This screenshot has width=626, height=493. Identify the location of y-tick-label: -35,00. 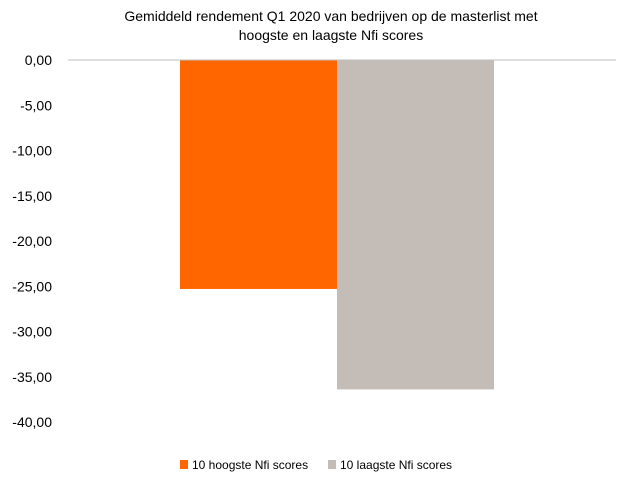
(32, 377).